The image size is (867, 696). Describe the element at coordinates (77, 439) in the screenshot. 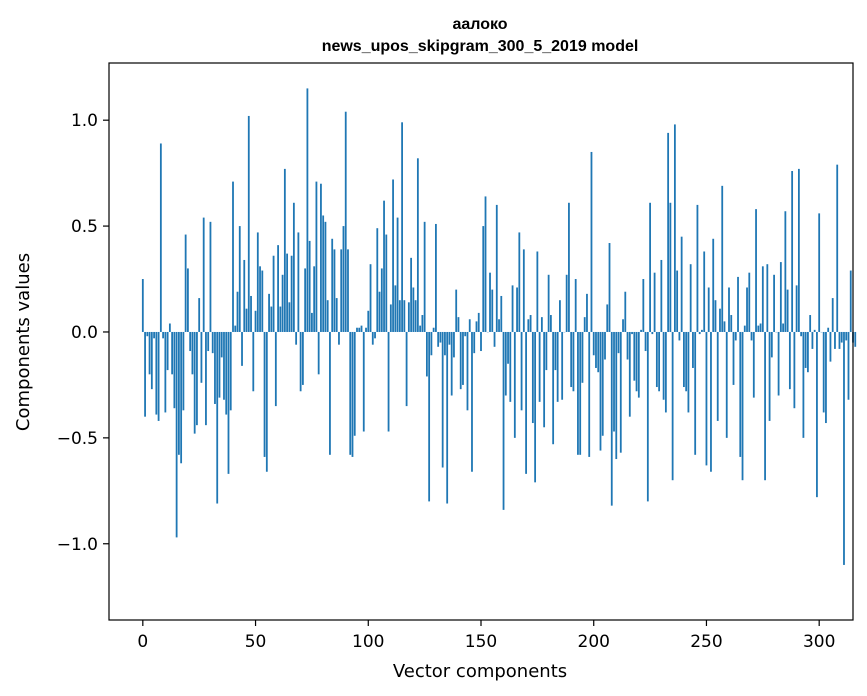

I see `y-tick-label: −0.5` at that location.